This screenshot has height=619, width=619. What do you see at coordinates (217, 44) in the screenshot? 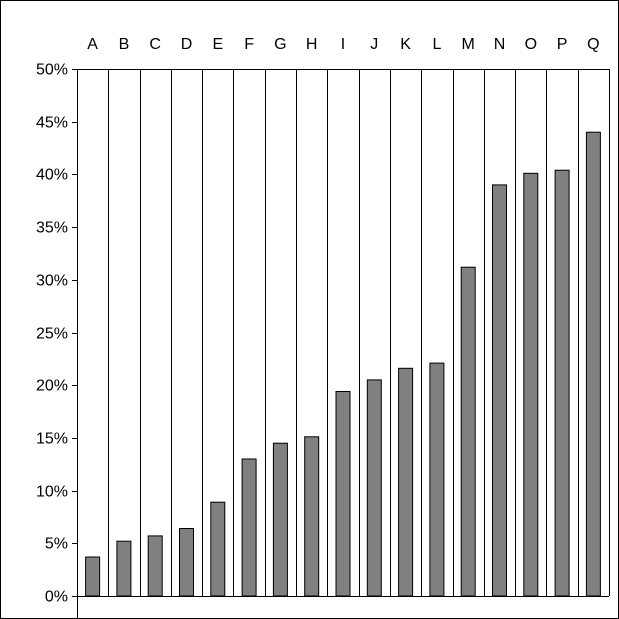
I see `x-tick-label: E` at bounding box center [217, 44].